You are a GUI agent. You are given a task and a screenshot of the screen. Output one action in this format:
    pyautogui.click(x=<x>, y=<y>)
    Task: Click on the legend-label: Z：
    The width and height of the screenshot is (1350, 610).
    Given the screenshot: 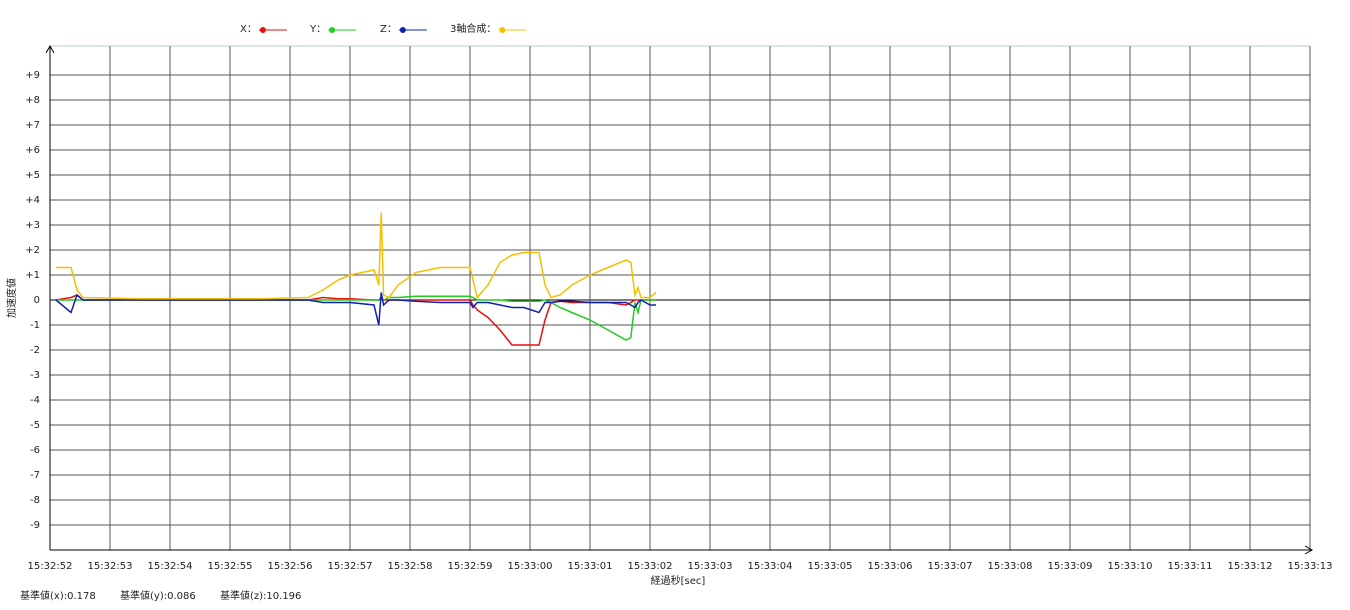 What is the action you would take?
    pyautogui.click(x=388, y=29)
    